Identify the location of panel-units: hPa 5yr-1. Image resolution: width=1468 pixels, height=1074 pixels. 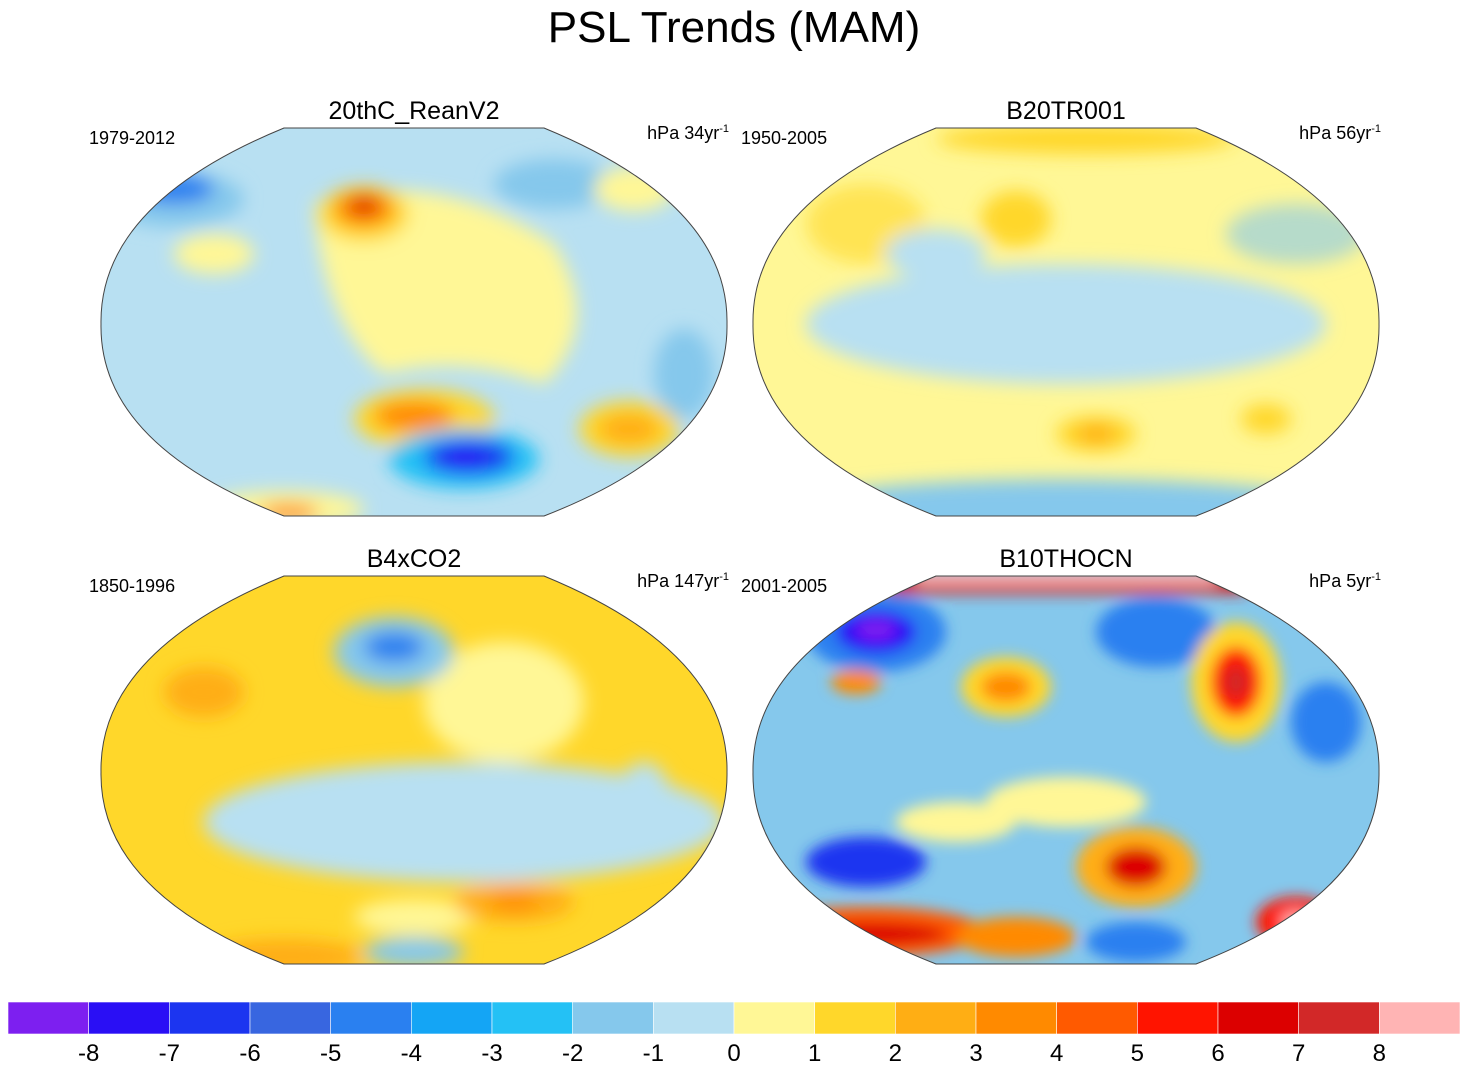
(1345, 581).